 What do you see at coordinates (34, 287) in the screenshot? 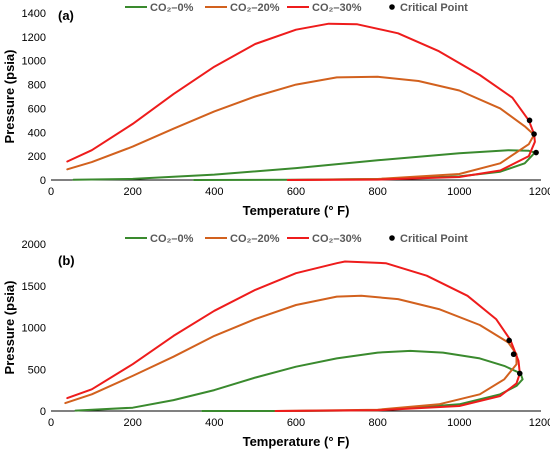
I see `y-tick-label: 1500` at bounding box center [34, 287].